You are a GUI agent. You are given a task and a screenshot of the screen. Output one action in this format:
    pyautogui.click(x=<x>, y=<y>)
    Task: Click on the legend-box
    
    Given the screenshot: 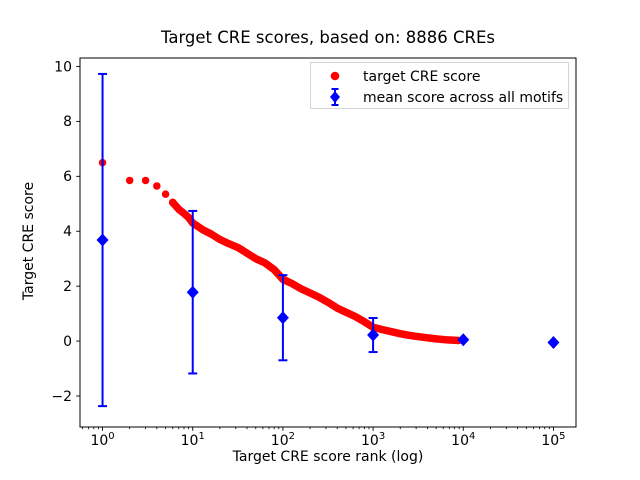 What is the action you would take?
    pyautogui.click(x=439, y=85)
    